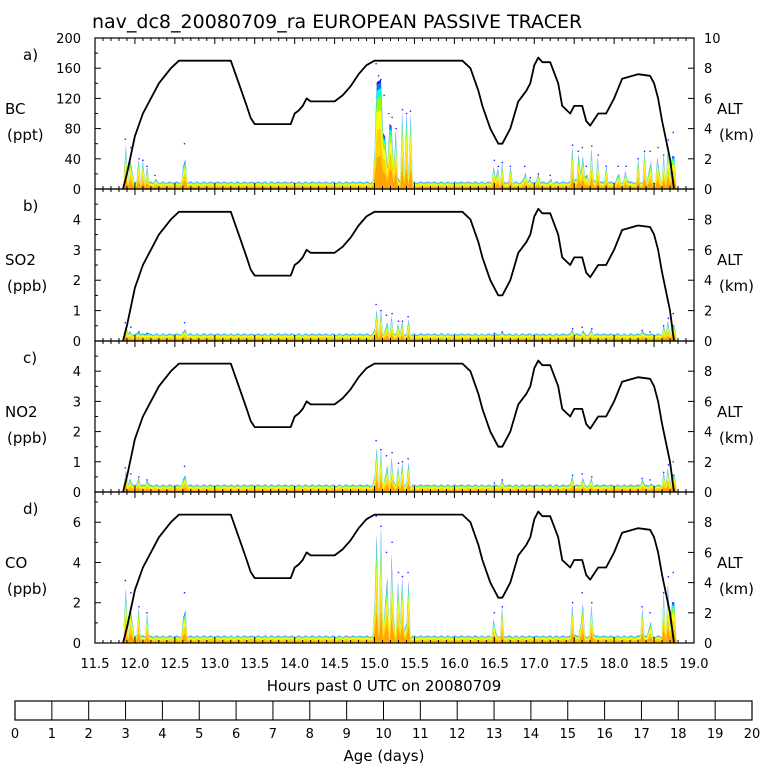 The width and height of the screenshot is (768, 768). Describe the element at coordinates (604, 734) in the screenshot. I see `colorbar-tick-label: 16` at that location.